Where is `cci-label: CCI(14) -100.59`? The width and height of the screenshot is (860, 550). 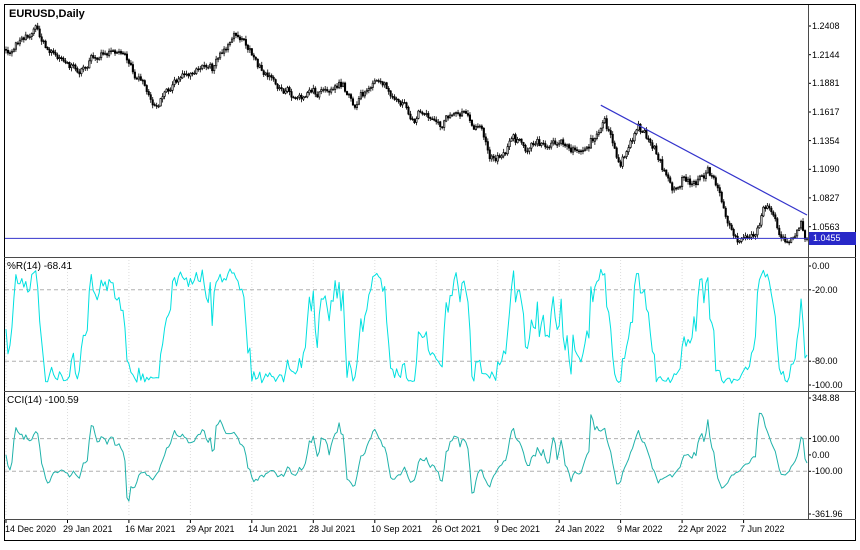
cci-label: CCI(14) -100.59 is located at coordinates (43, 400).